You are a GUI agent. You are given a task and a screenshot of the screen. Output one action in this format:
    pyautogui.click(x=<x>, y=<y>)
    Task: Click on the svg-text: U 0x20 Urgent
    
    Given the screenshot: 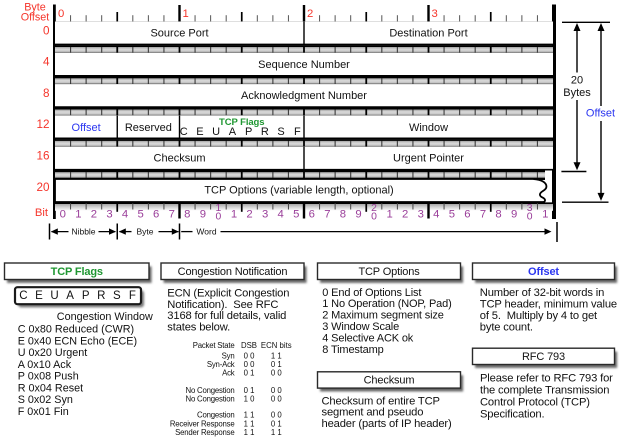 What is the action you would take?
    pyautogui.click(x=53, y=353)
    